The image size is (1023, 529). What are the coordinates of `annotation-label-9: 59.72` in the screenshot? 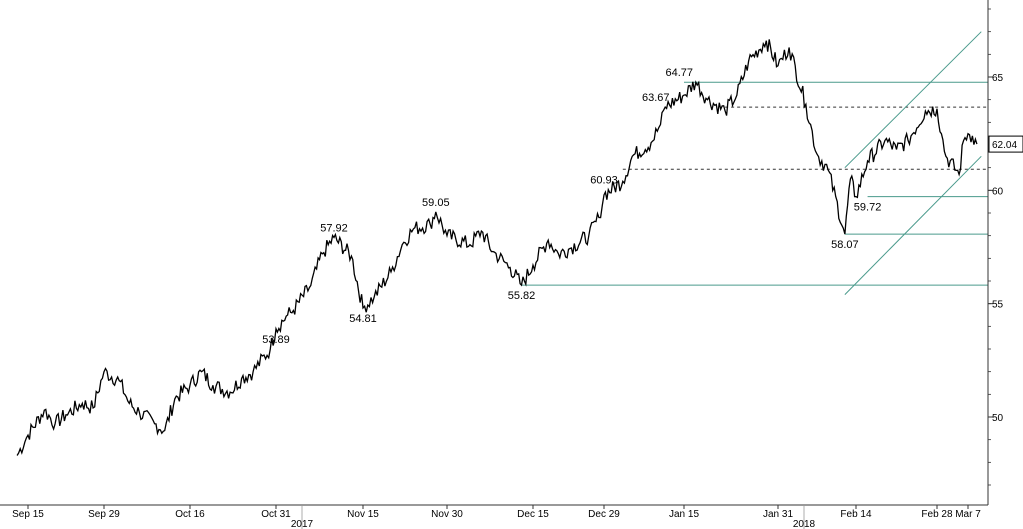 It's located at (868, 208).